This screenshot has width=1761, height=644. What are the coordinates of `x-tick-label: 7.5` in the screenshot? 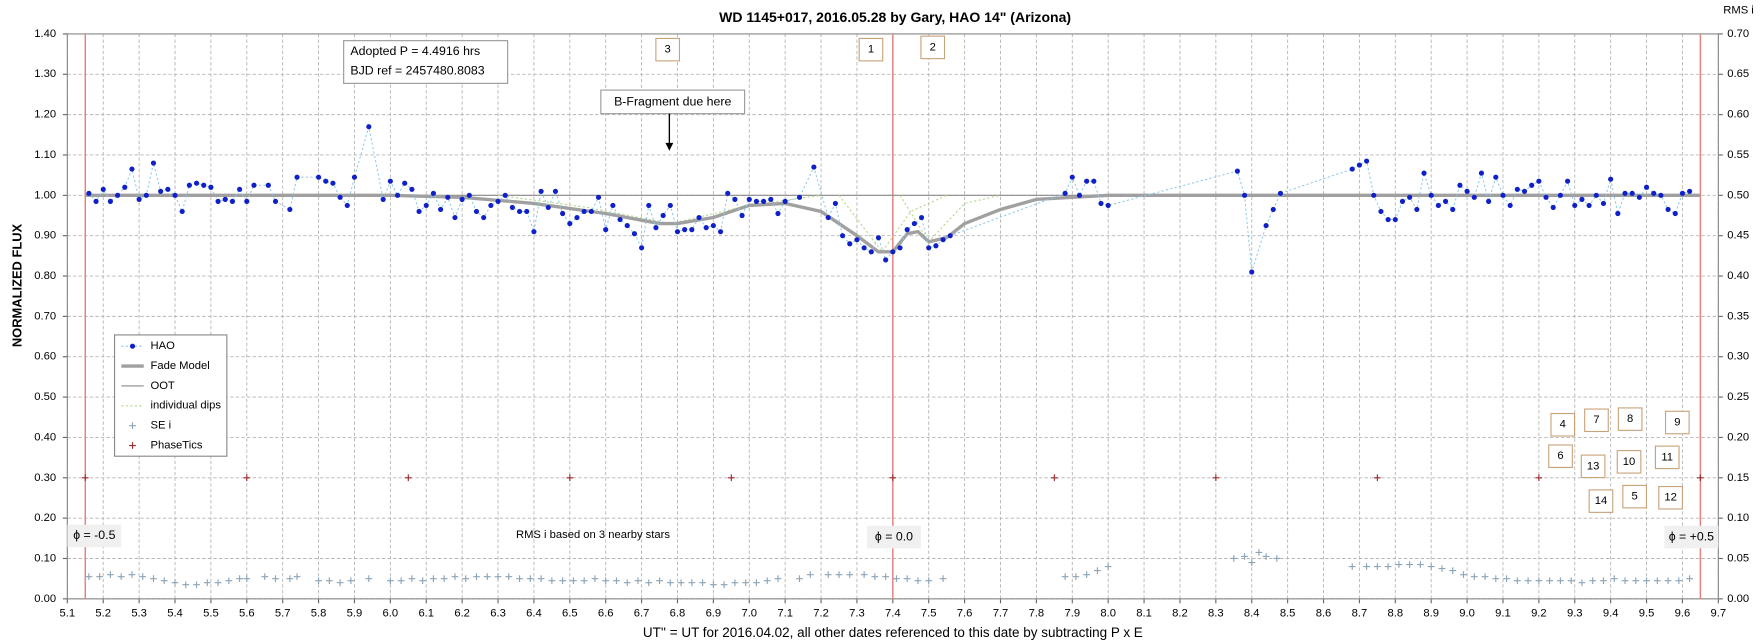 It's located at (929, 613).